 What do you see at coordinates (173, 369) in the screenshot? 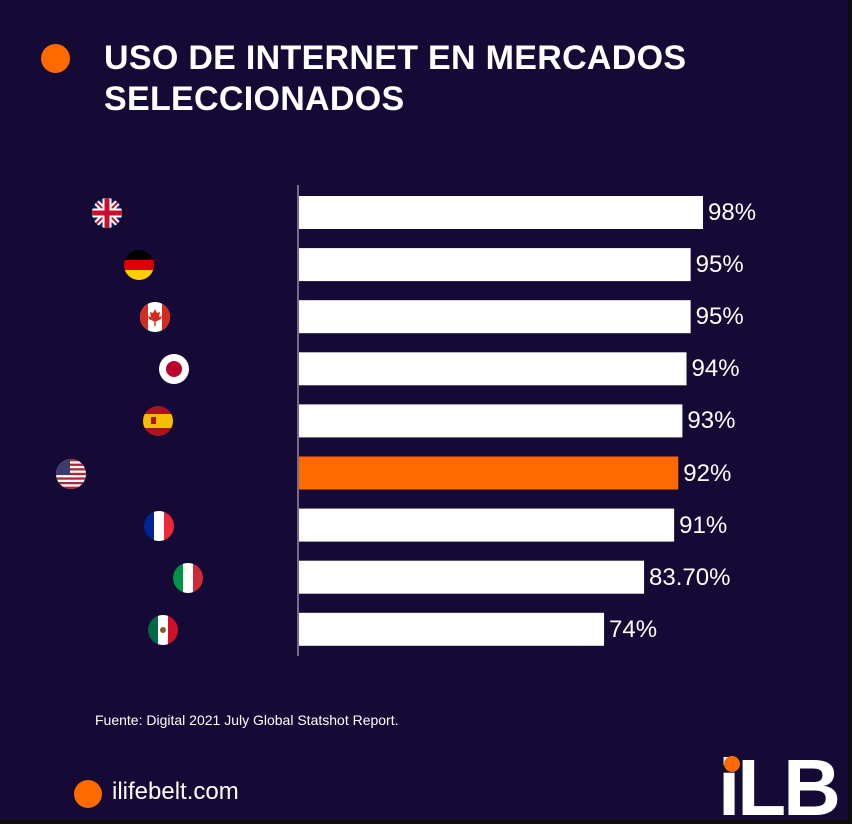
I see `japan-flag-icon` at bounding box center [173, 369].